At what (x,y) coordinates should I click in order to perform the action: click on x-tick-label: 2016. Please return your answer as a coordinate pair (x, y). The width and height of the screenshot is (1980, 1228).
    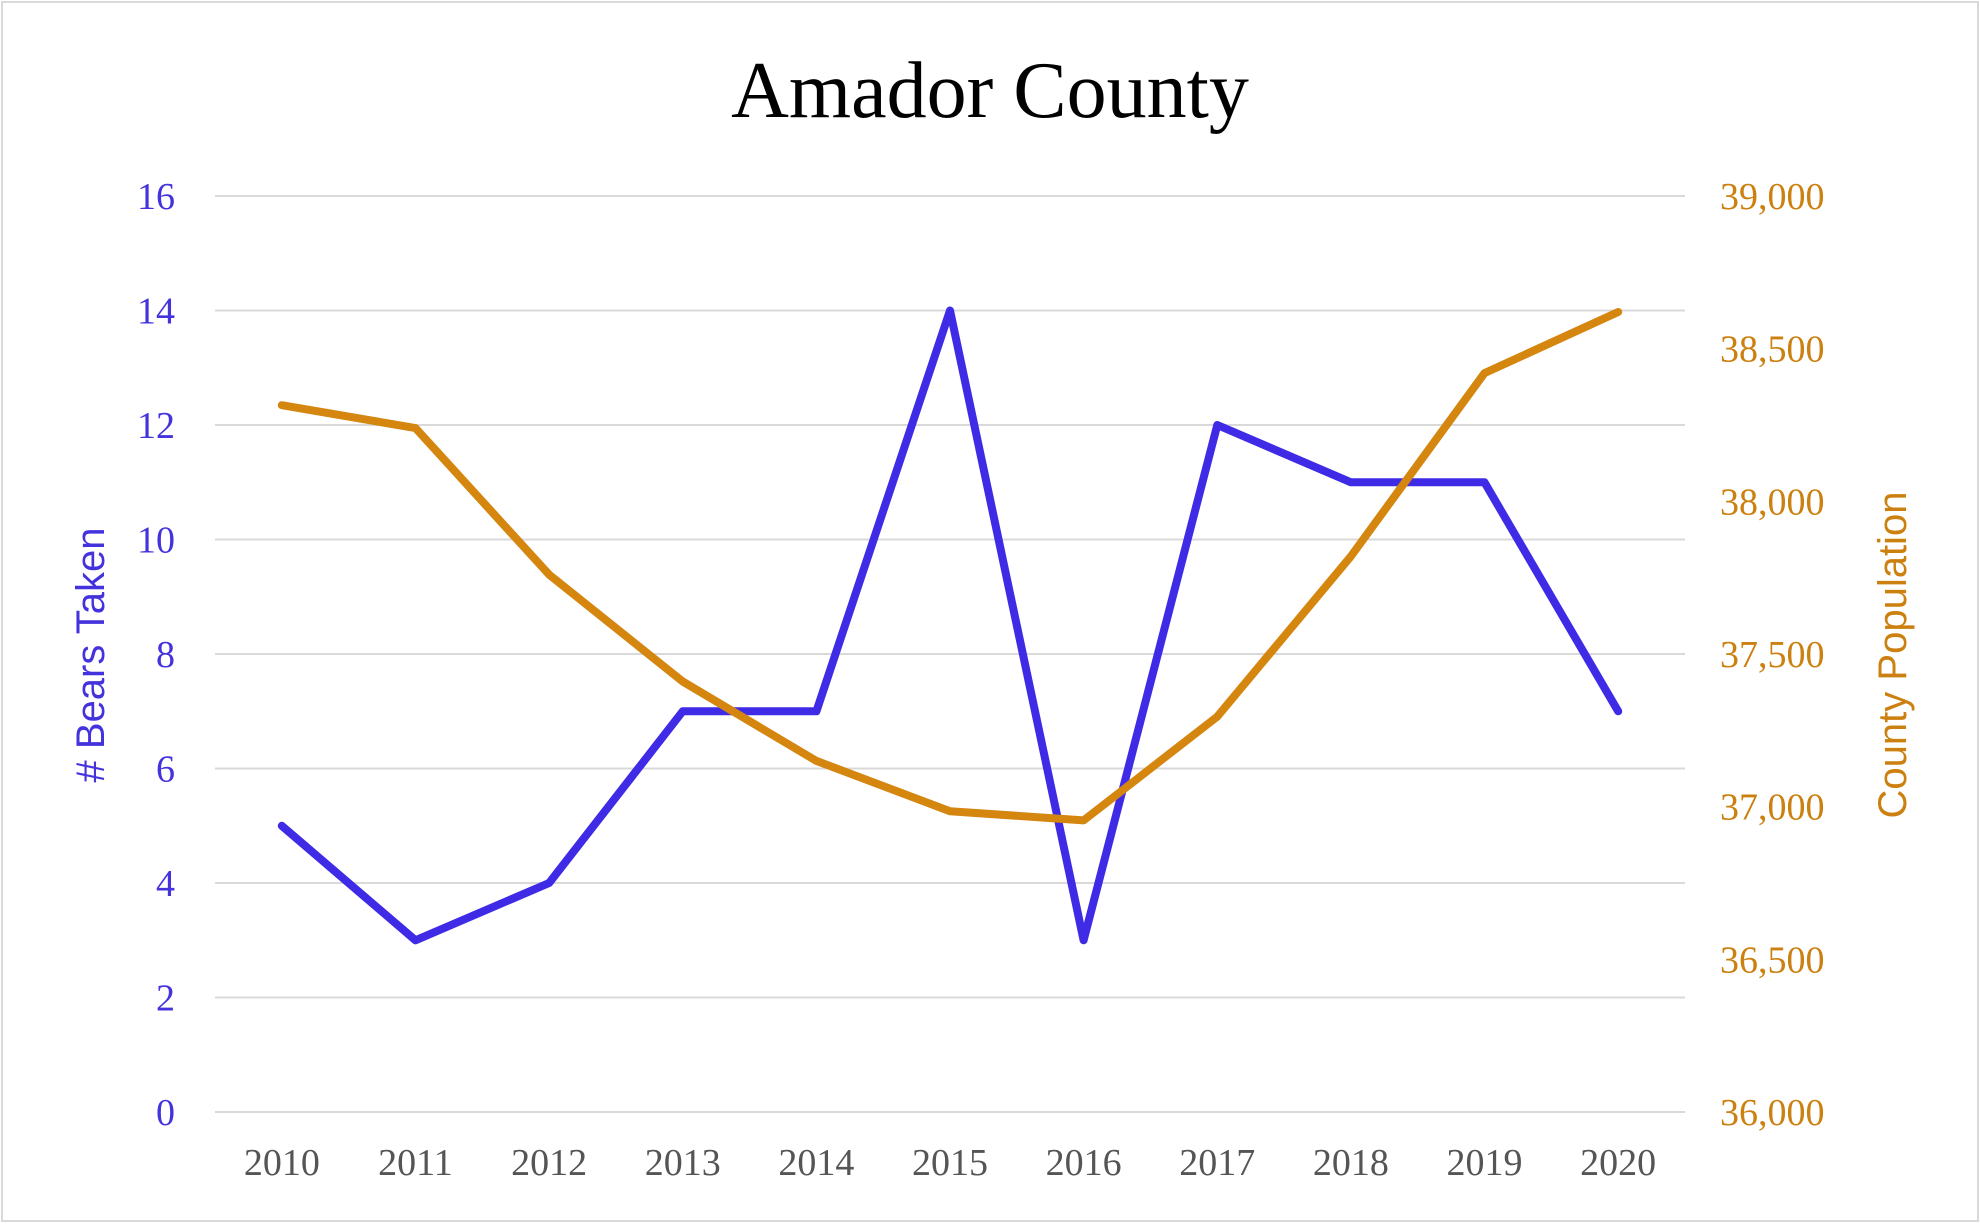
    Looking at the image, I should click on (1084, 1163).